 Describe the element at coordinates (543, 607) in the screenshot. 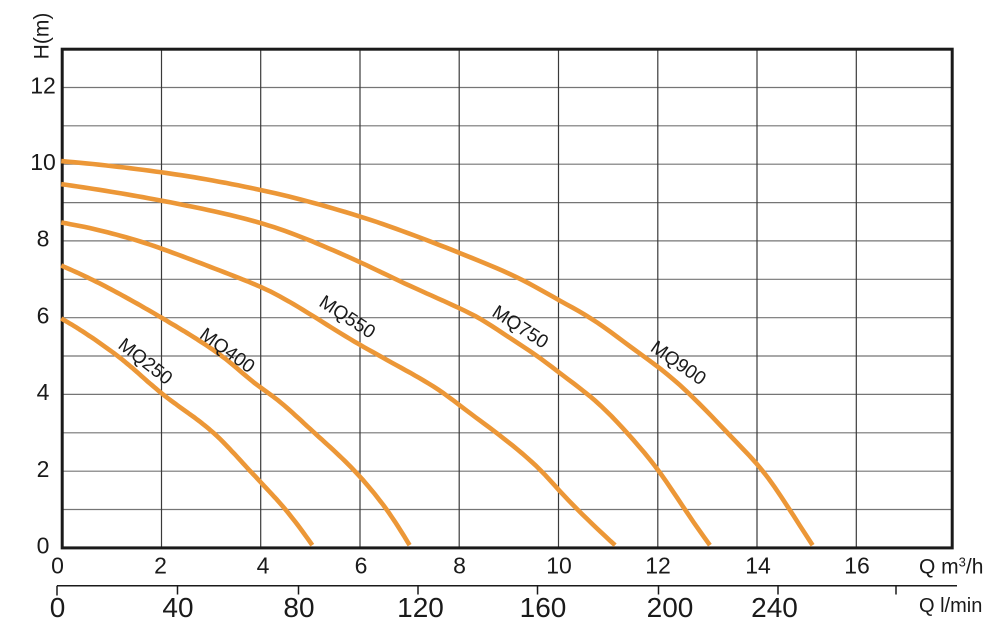

I see `svg-text: 160` at that location.